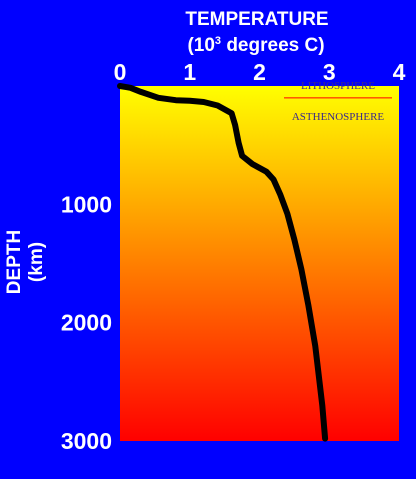  Describe the element at coordinates (189, 72) in the screenshot. I see `x-tick-label: 1` at that location.